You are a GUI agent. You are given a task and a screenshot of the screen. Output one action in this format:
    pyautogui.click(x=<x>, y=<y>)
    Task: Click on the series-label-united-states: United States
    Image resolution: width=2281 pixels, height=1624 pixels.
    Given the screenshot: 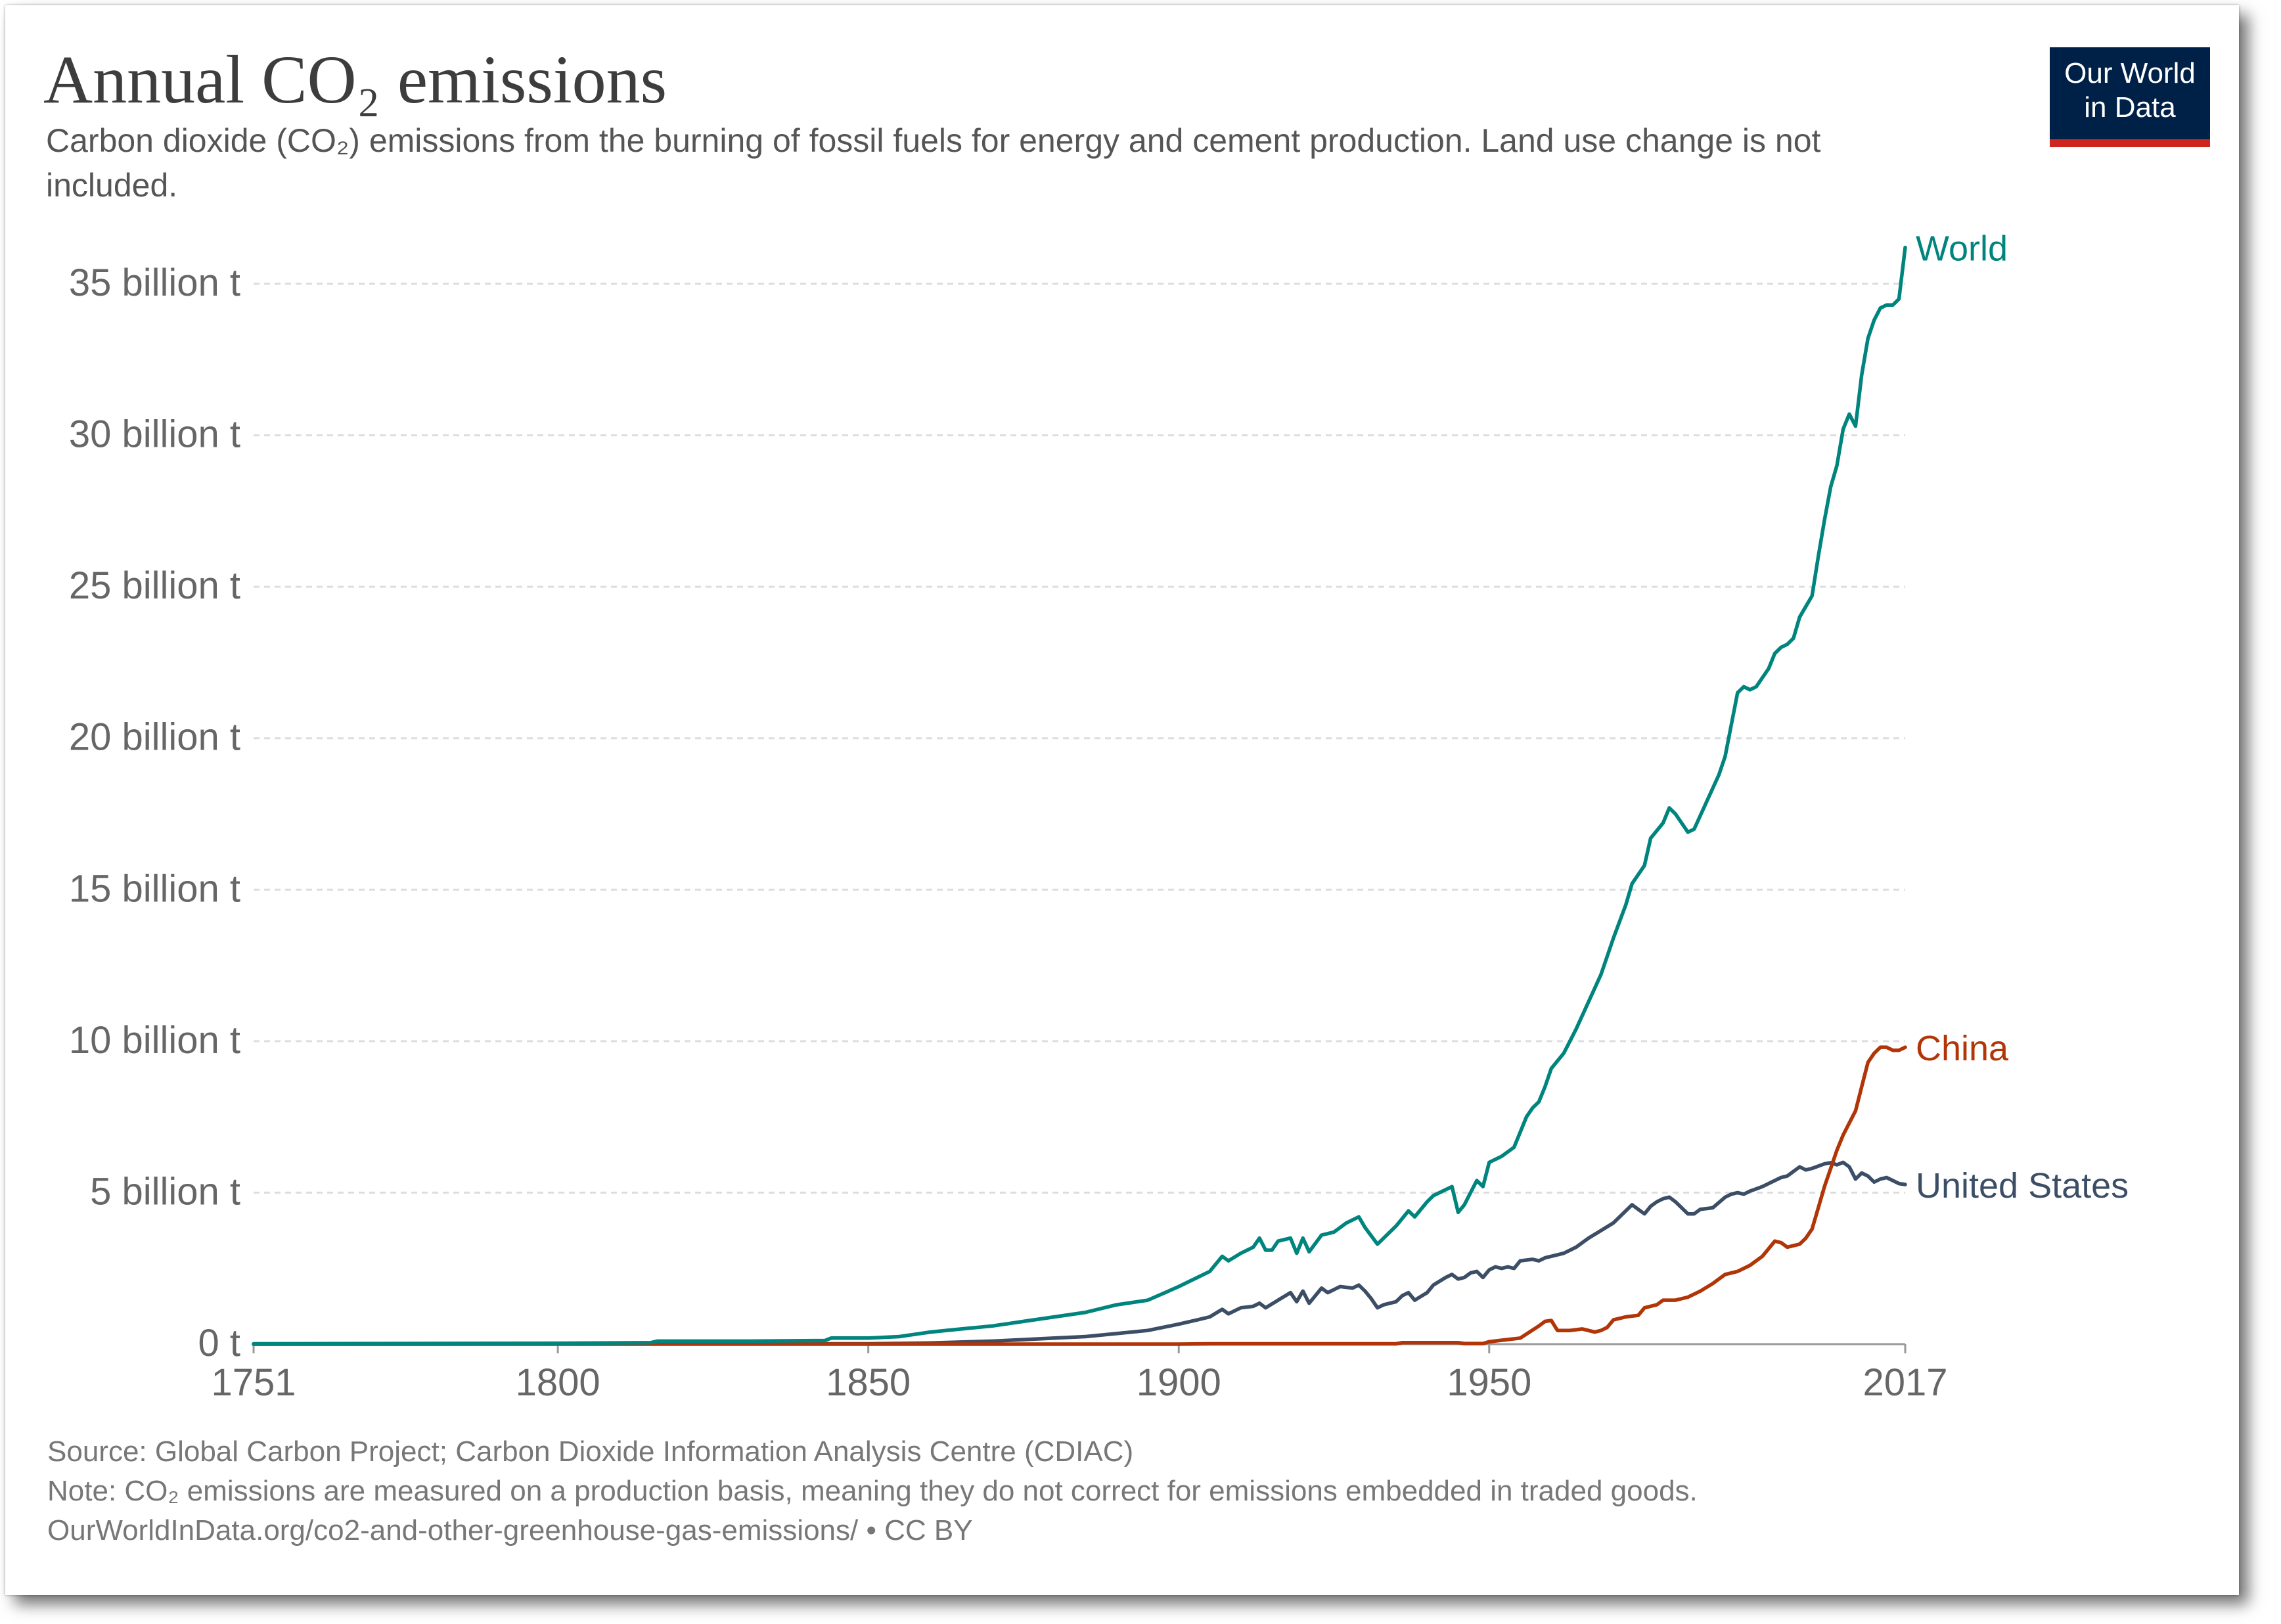 What is the action you would take?
    pyautogui.click(x=2022, y=1186)
    